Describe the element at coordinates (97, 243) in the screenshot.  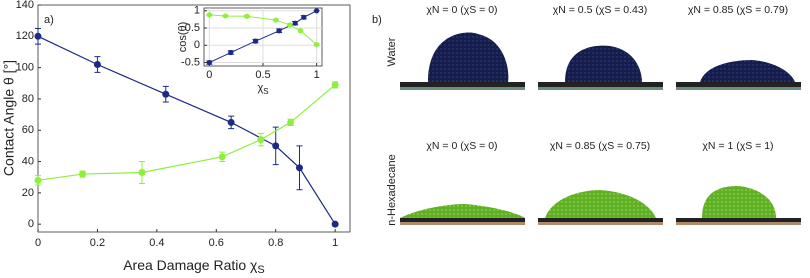
I see `x-tick-label: 0.2` at that location.